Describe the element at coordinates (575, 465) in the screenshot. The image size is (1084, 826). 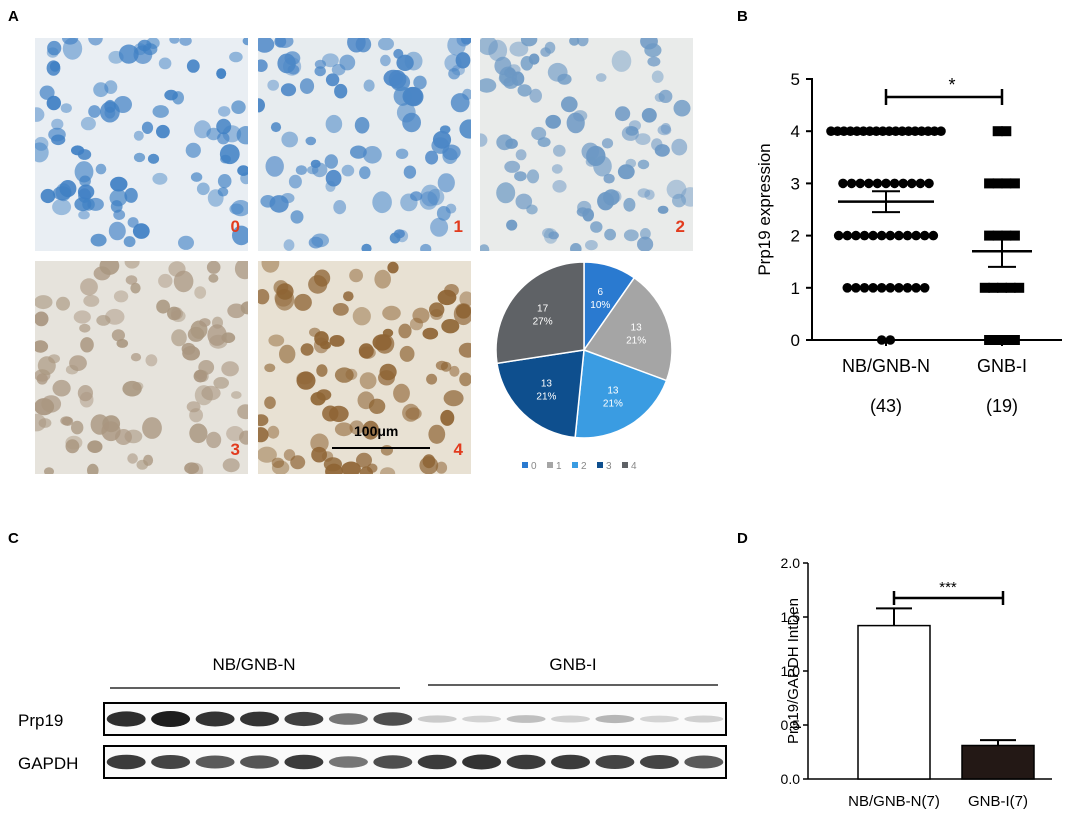
I see `legend-swatch` at that location.